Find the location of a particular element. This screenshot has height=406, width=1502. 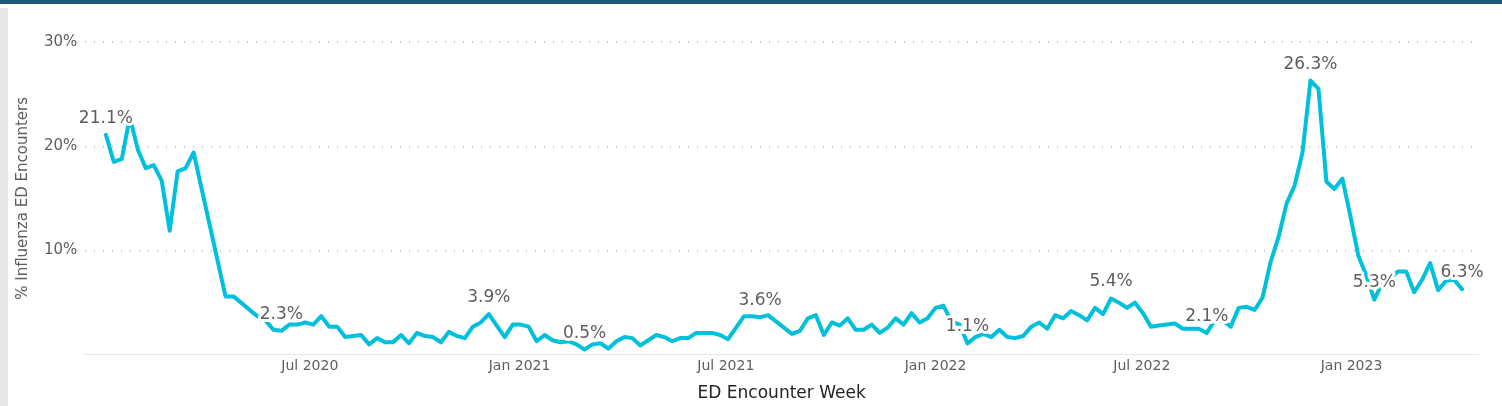

data-label: 26.3% is located at coordinates (1310, 62).